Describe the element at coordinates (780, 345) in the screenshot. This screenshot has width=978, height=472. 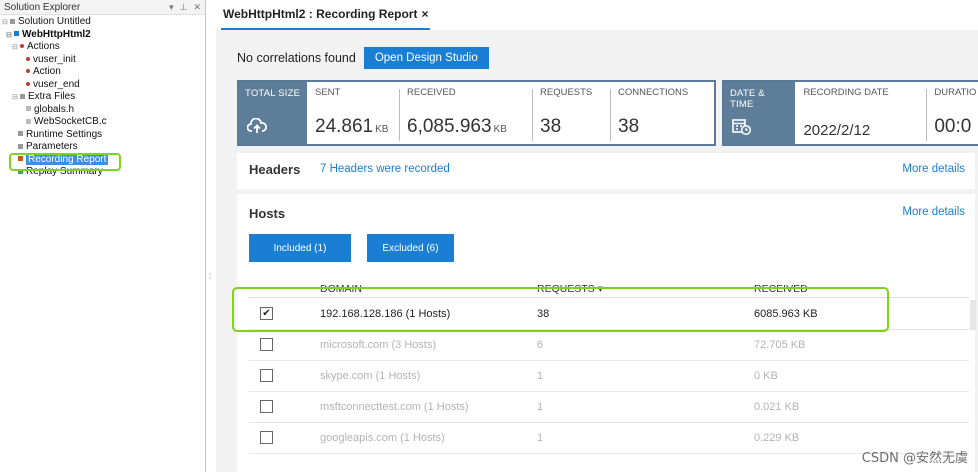
I see `row-received: 72.705 KB` at that location.